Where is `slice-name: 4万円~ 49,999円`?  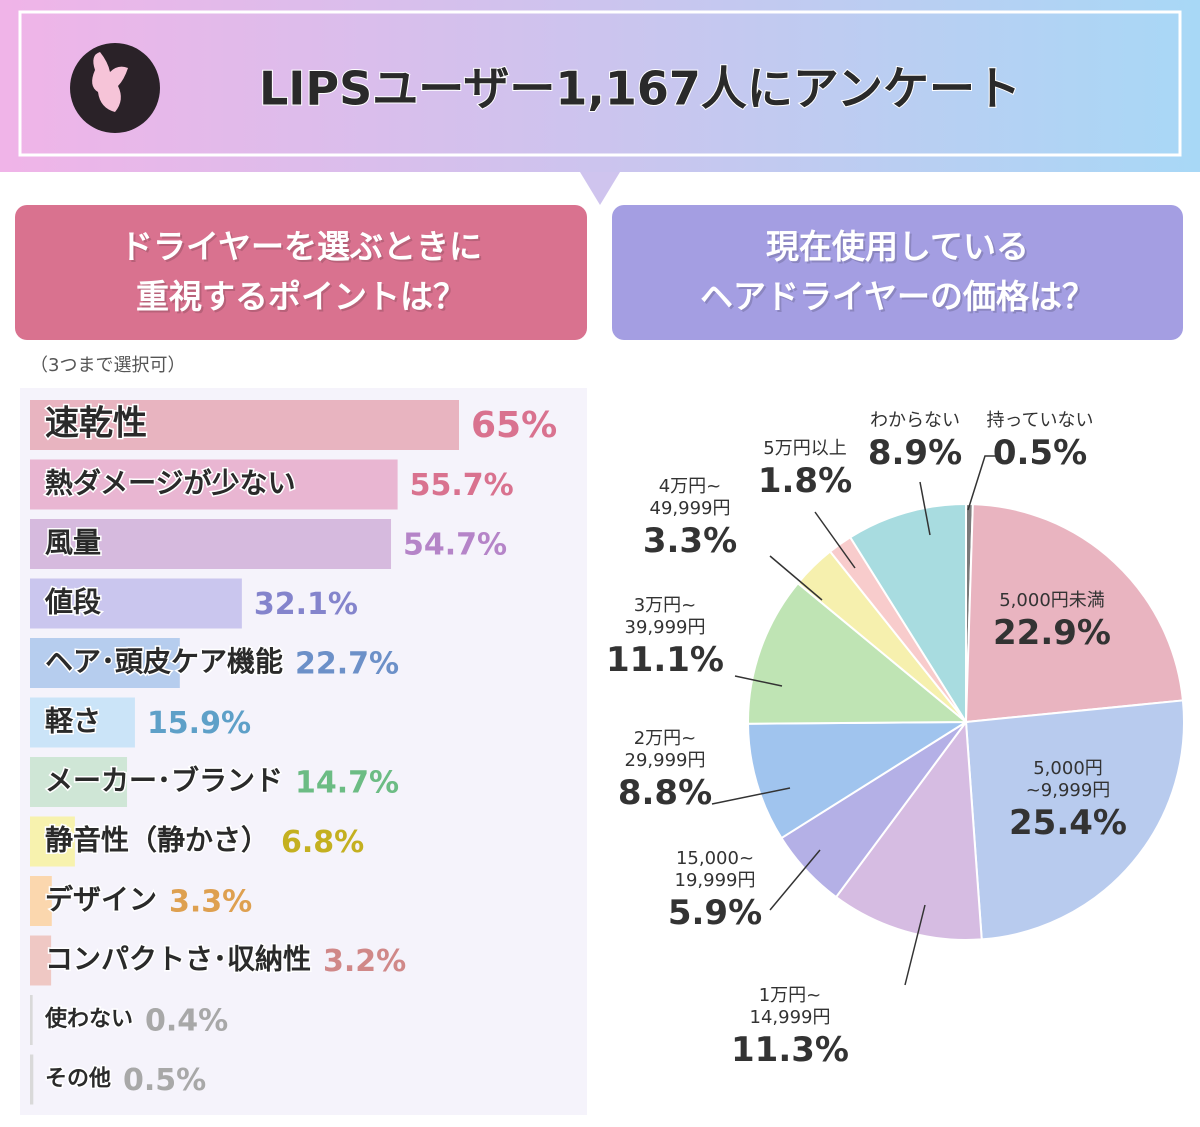
slice-name: 4万円~ 49,999円 is located at coordinates (690, 497).